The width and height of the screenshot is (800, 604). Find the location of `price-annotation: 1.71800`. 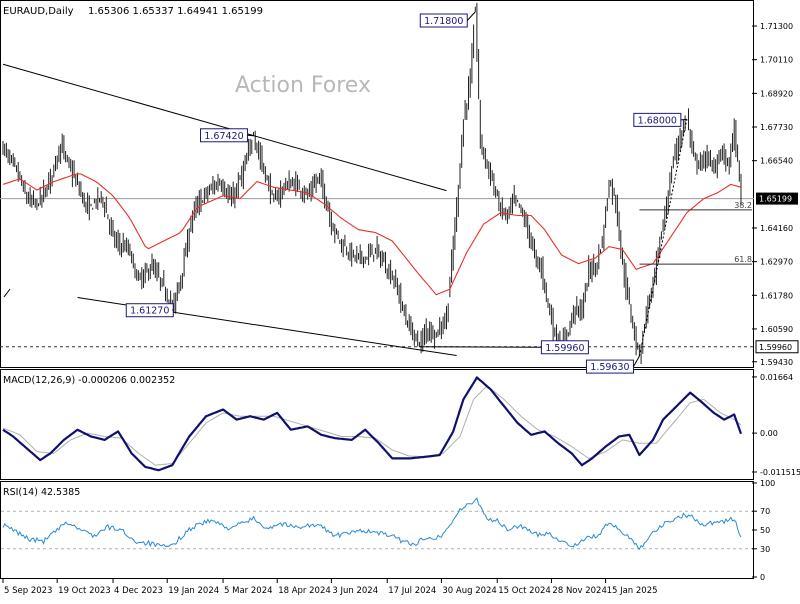

price-annotation: 1.71800 is located at coordinates (447, 19).